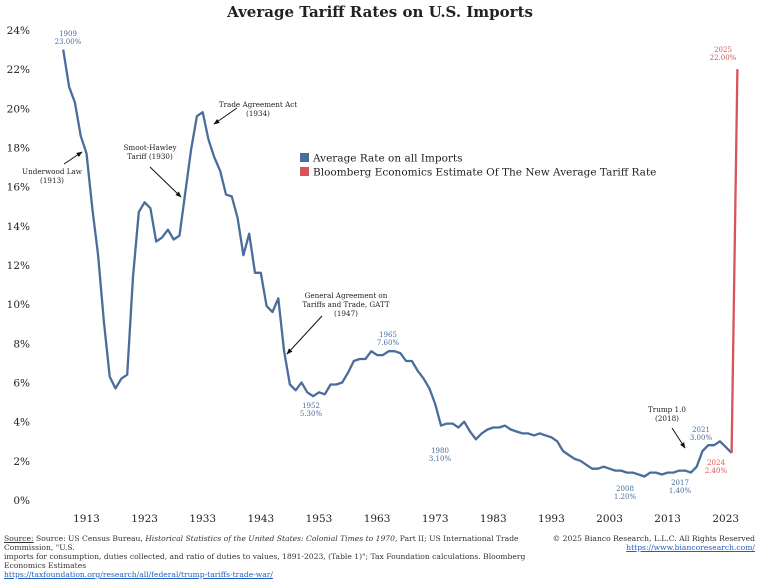  I want to click on annotation-text: General Agreement on, so click(346, 295).